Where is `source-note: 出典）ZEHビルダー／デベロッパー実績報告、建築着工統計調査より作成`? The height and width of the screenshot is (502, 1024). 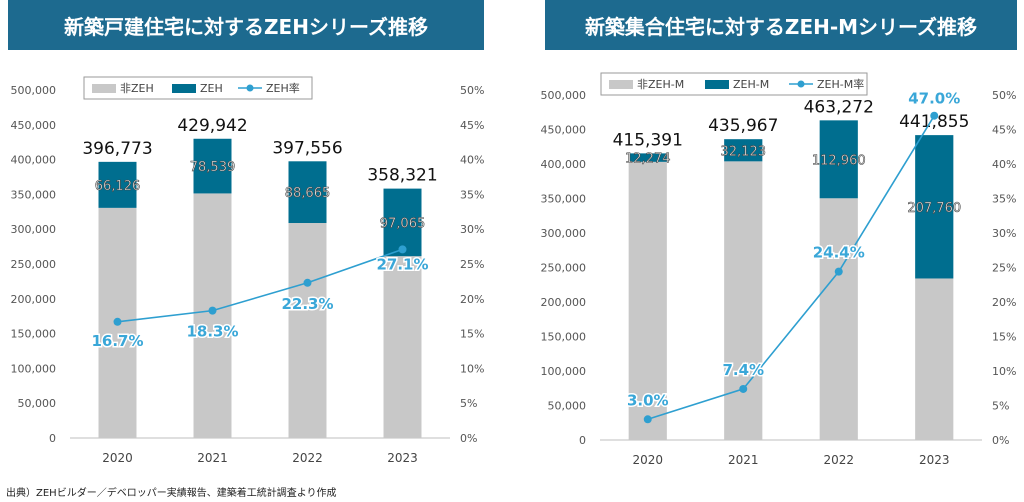 source-note: 出典）ZEHビルダー／デベロッパー実績報告、建築着工統計調査より作成 is located at coordinates (171, 493).